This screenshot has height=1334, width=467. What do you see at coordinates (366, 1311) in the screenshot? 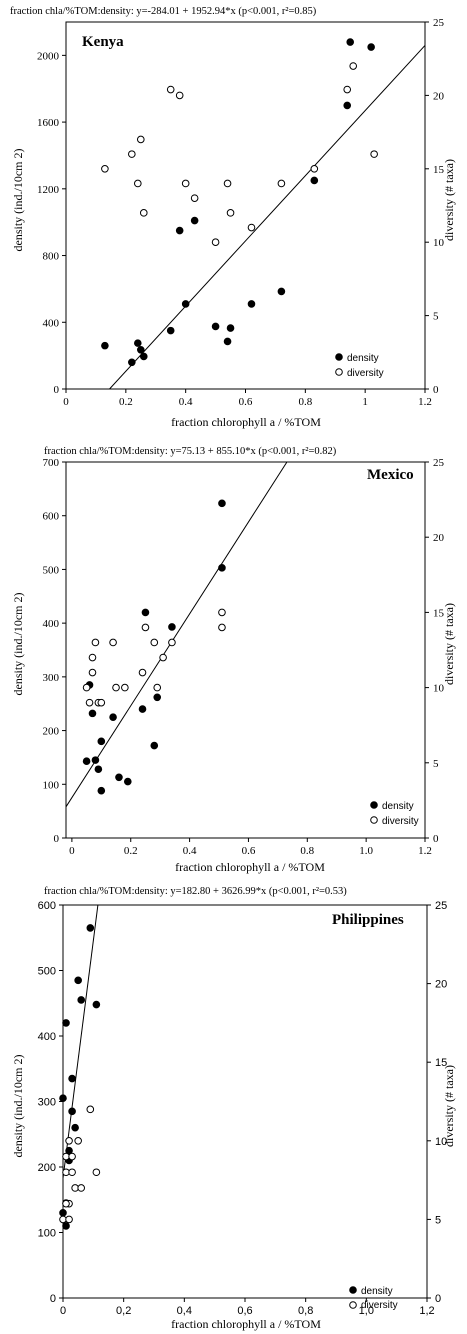
I see `philippines-x-tick-label: 1,0` at bounding box center [366, 1311].